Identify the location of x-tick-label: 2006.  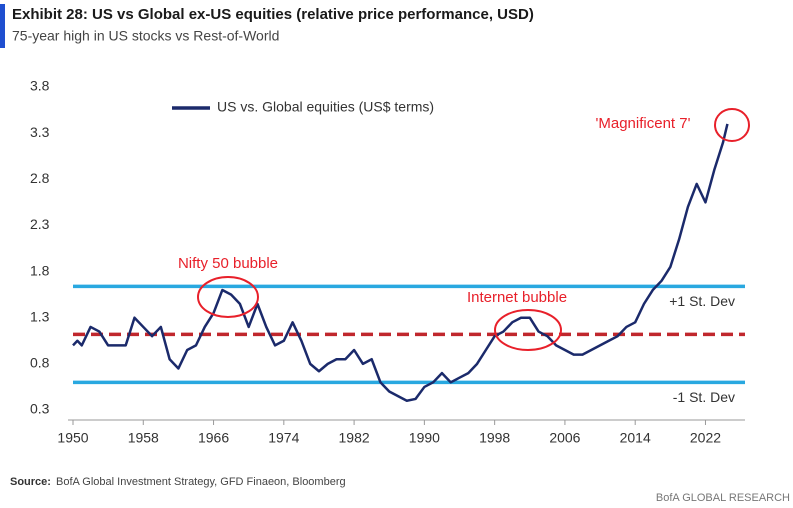
(564, 438).